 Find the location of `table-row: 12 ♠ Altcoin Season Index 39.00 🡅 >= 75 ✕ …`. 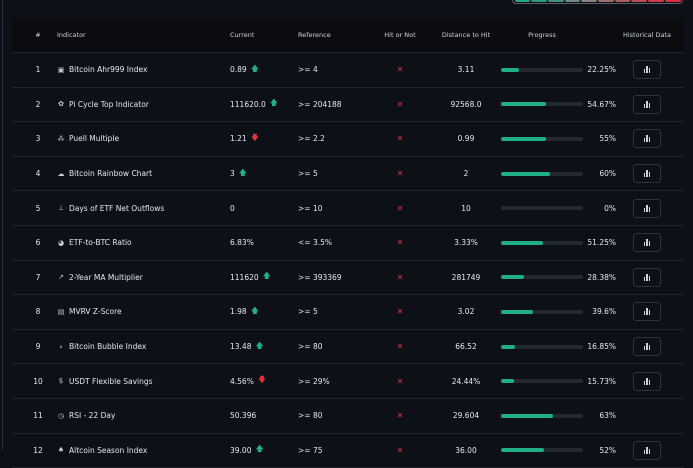

table-row: 12 ♠ Altcoin Season Index 39.00 🡅 >= 75 ✕ … is located at coordinates (348, 451).